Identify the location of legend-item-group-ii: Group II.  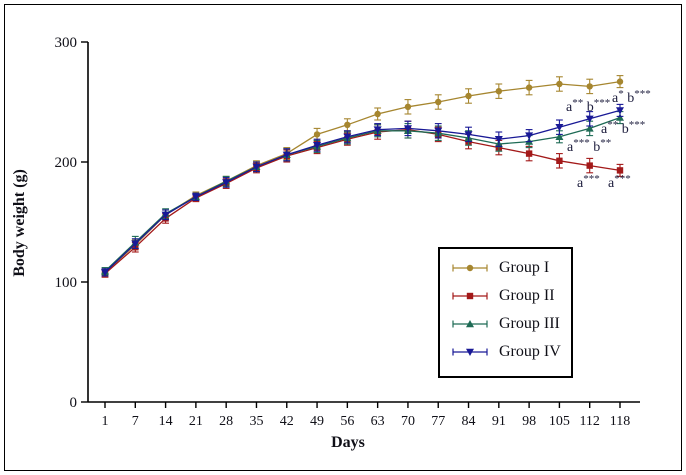
(510, 296).